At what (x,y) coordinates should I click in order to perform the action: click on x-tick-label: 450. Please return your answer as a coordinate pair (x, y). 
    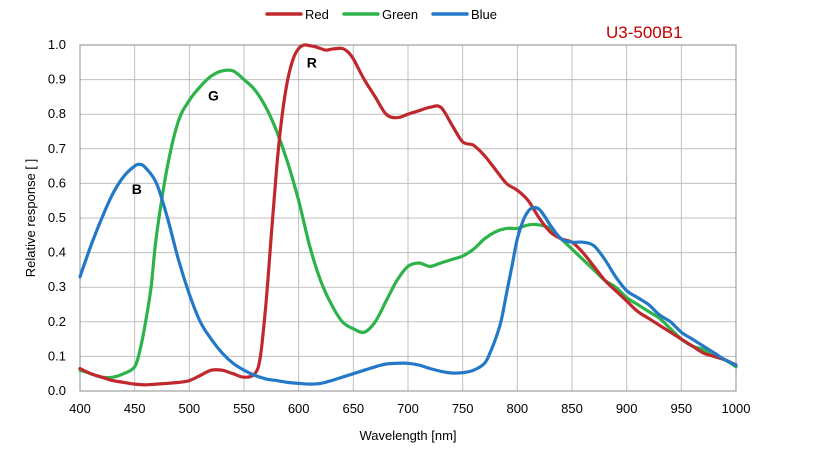
    Looking at the image, I should click on (135, 408).